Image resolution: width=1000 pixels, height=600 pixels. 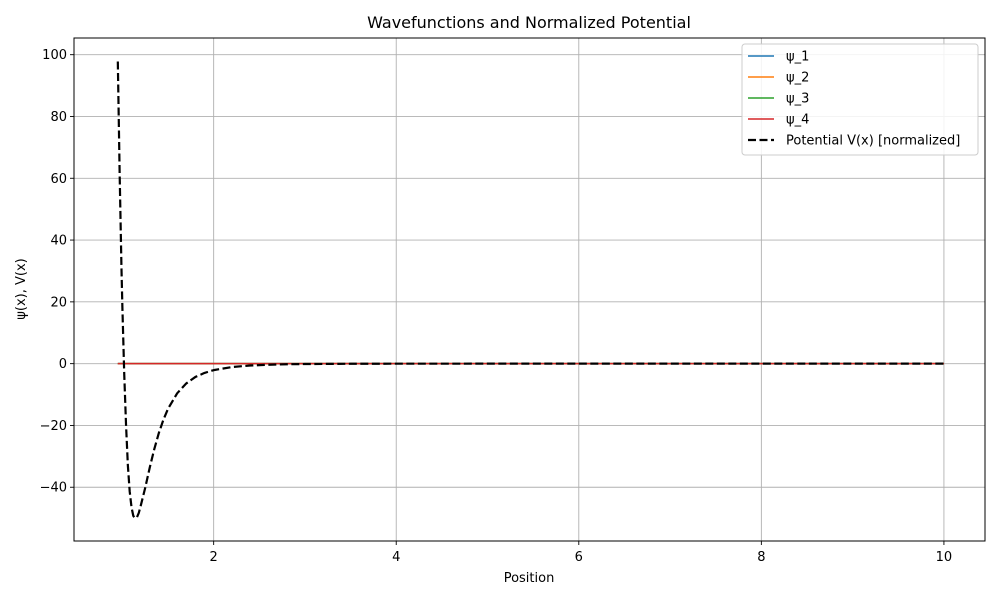 What do you see at coordinates (53, 488) in the screenshot?
I see `y-tick-label: −40` at bounding box center [53, 488].